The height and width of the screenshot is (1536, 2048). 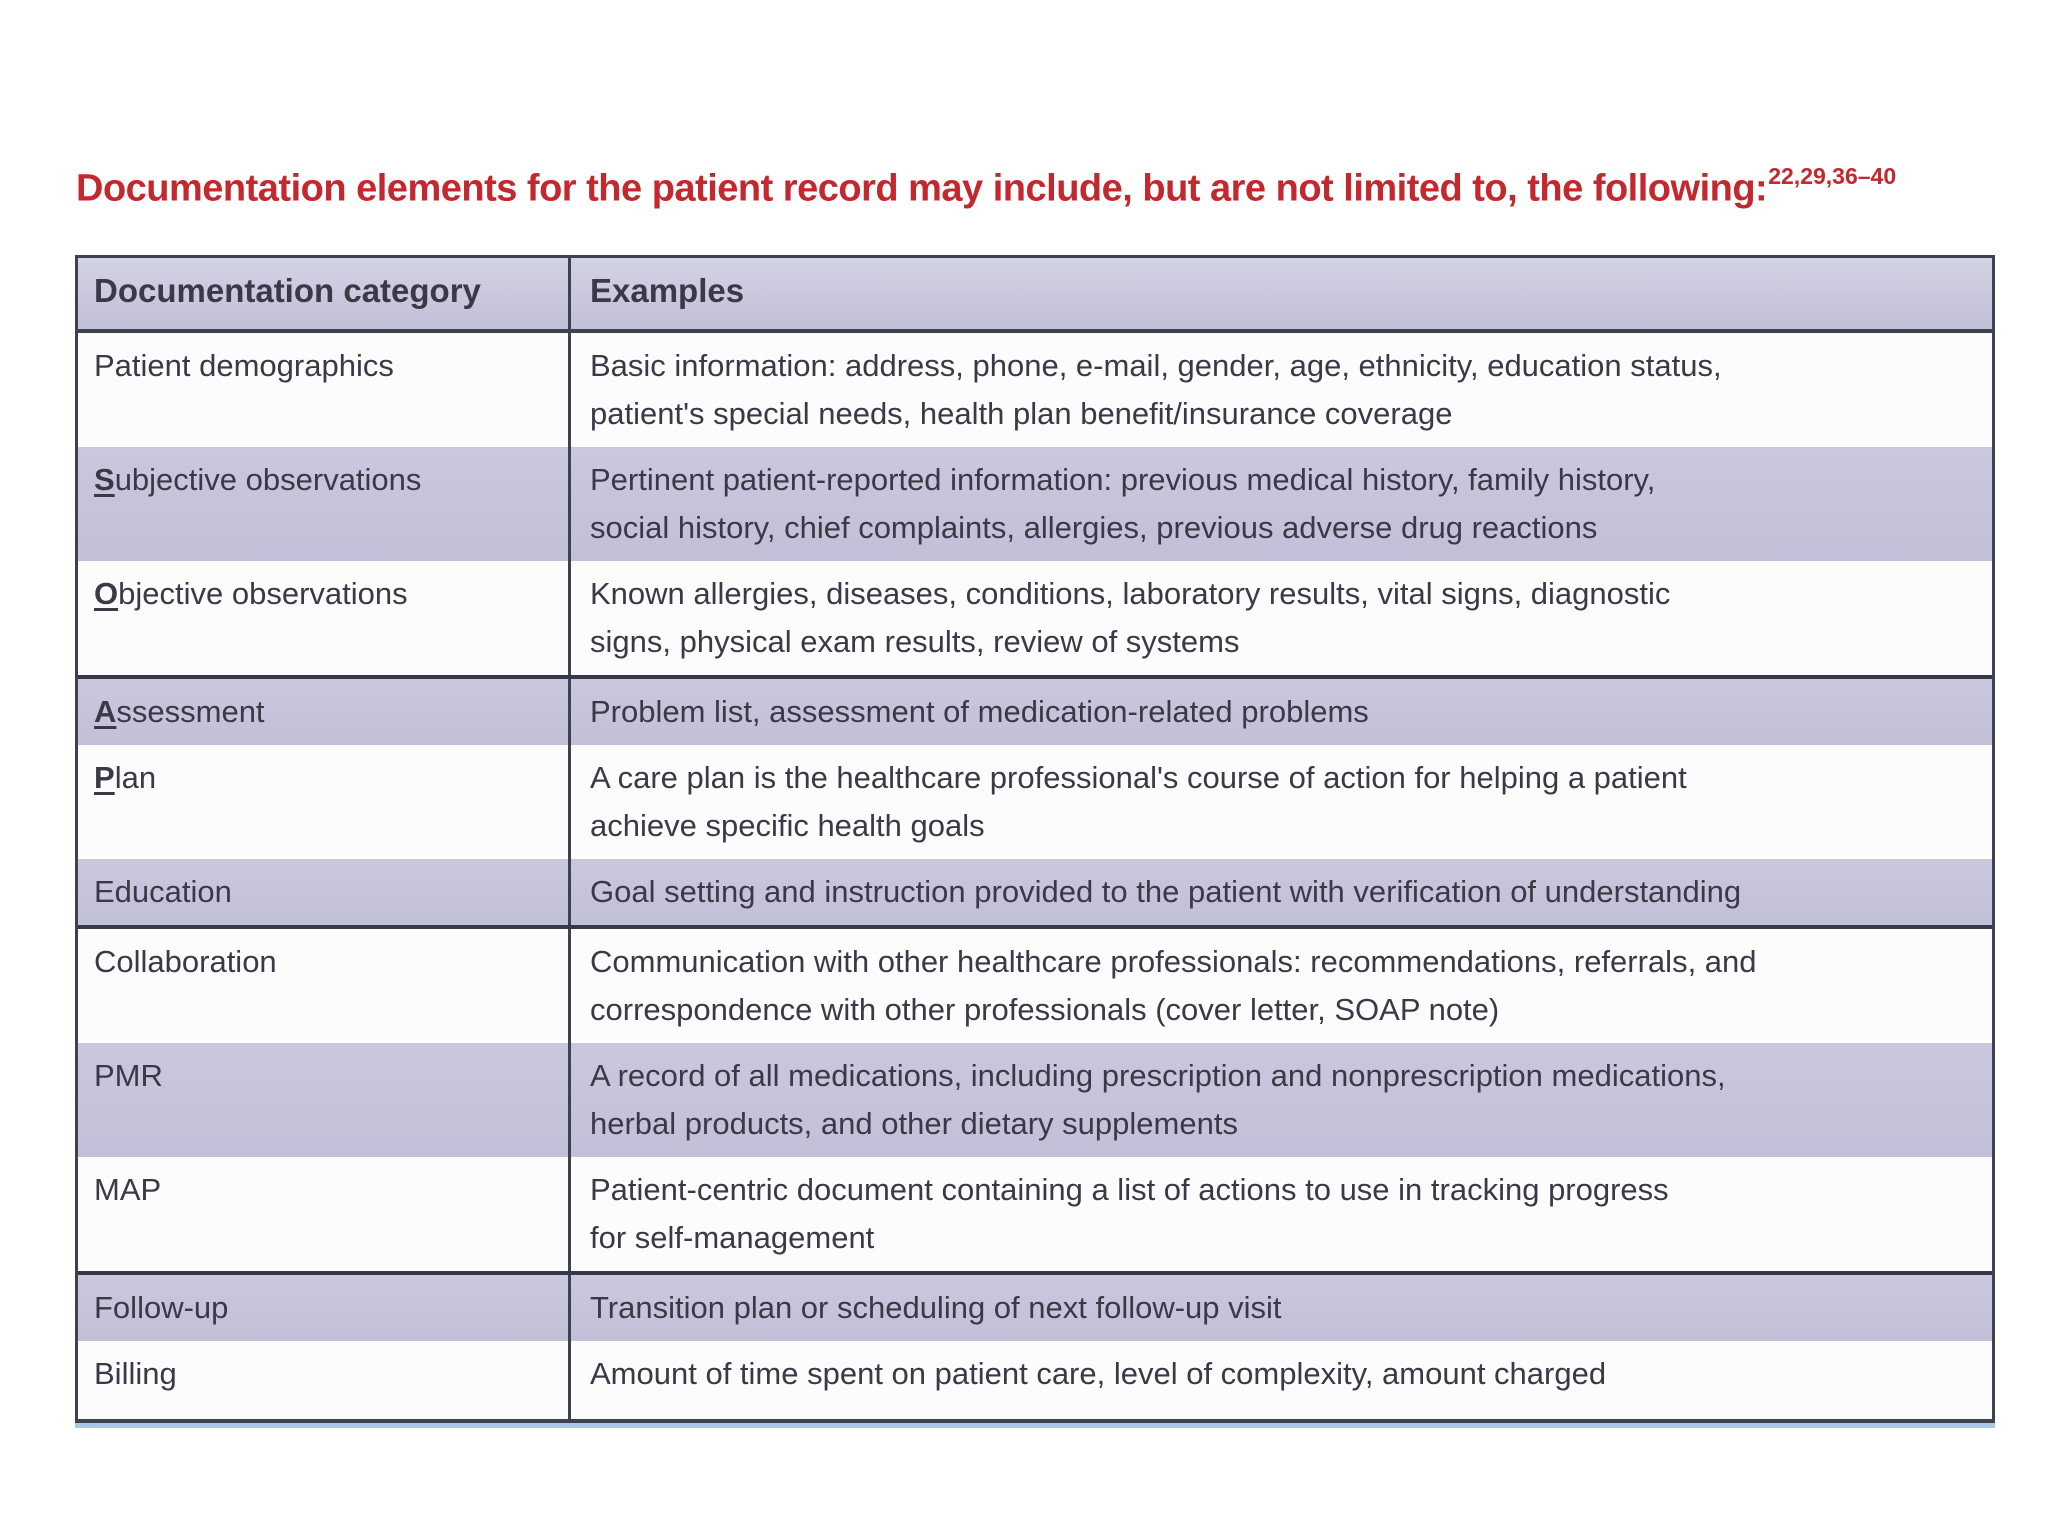 What do you see at coordinates (324, 986) in the screenshot?
I see `category-cell: Collaboration` at bounding box center [324, 986].